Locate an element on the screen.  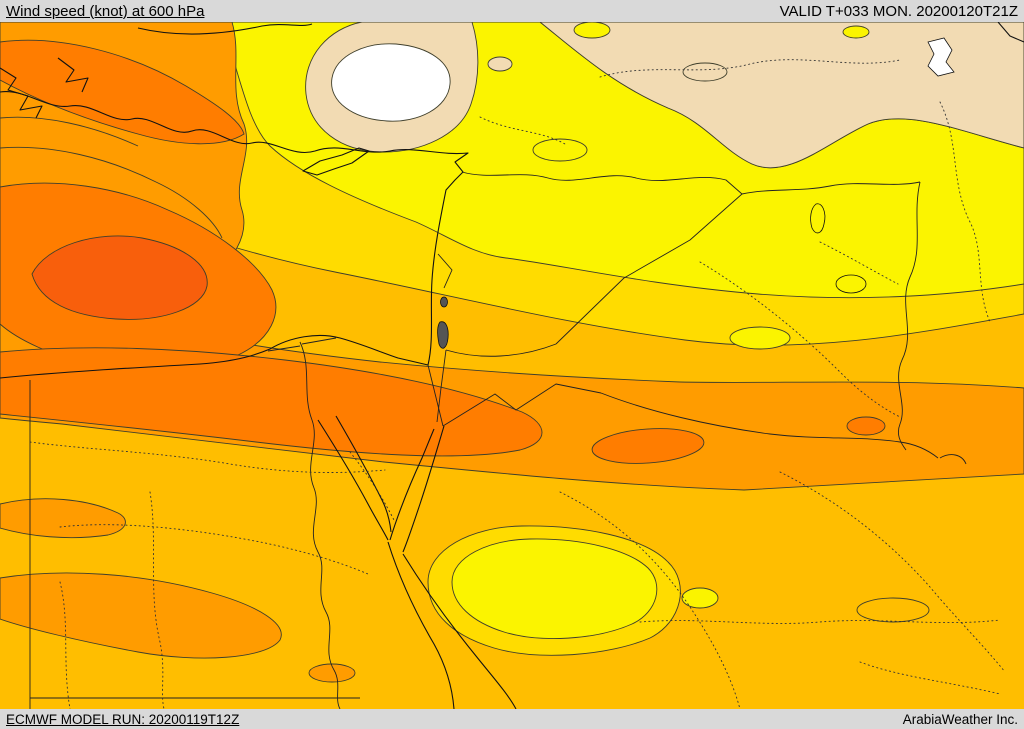
river-nile-delta-branch-west is located at coordinates (284, 348).